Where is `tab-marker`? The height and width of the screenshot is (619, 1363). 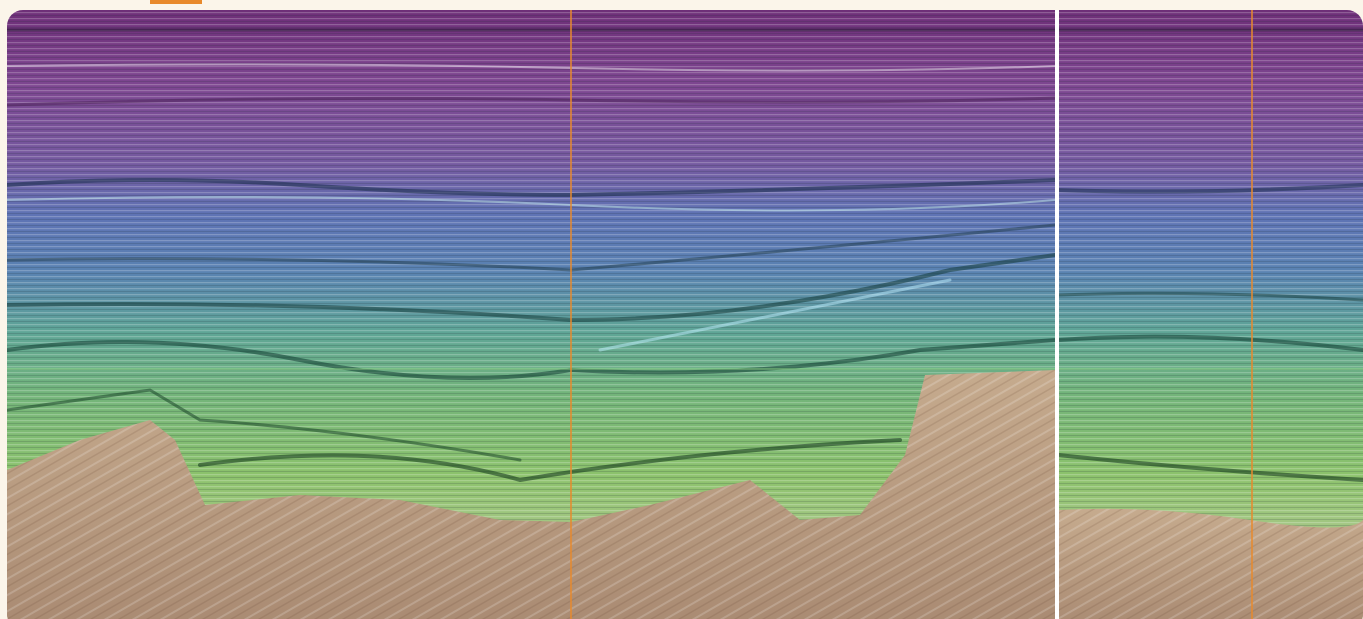
tab-marker is located at coordinates (176, 2).